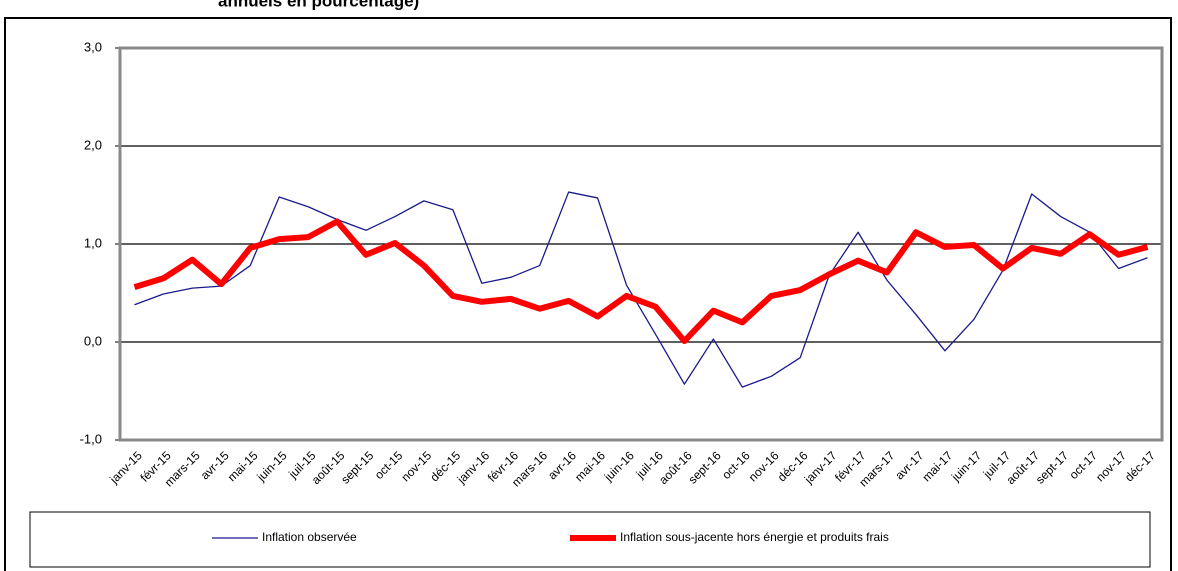  I want to click on y-tick-label: 0,0, so click(93, 340).